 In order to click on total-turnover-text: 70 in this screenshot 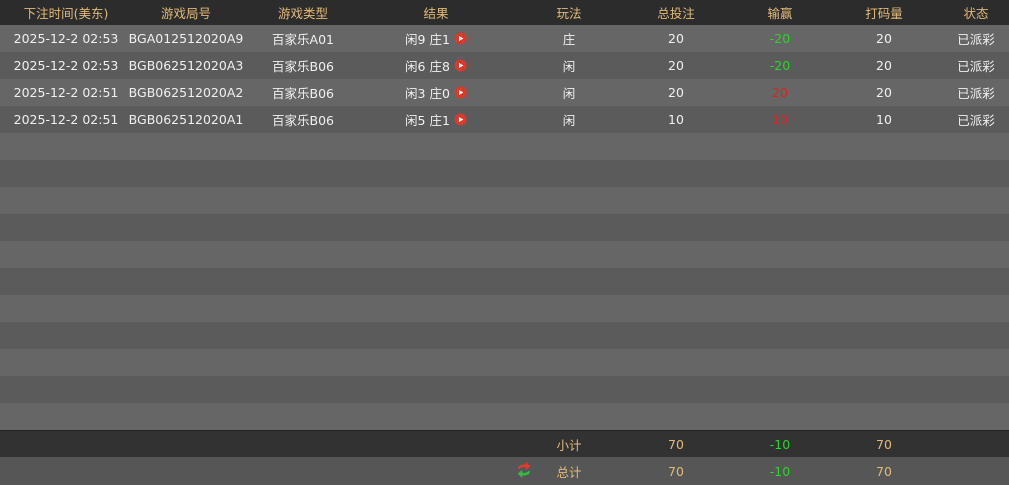, I will do `click(884, 471)`.